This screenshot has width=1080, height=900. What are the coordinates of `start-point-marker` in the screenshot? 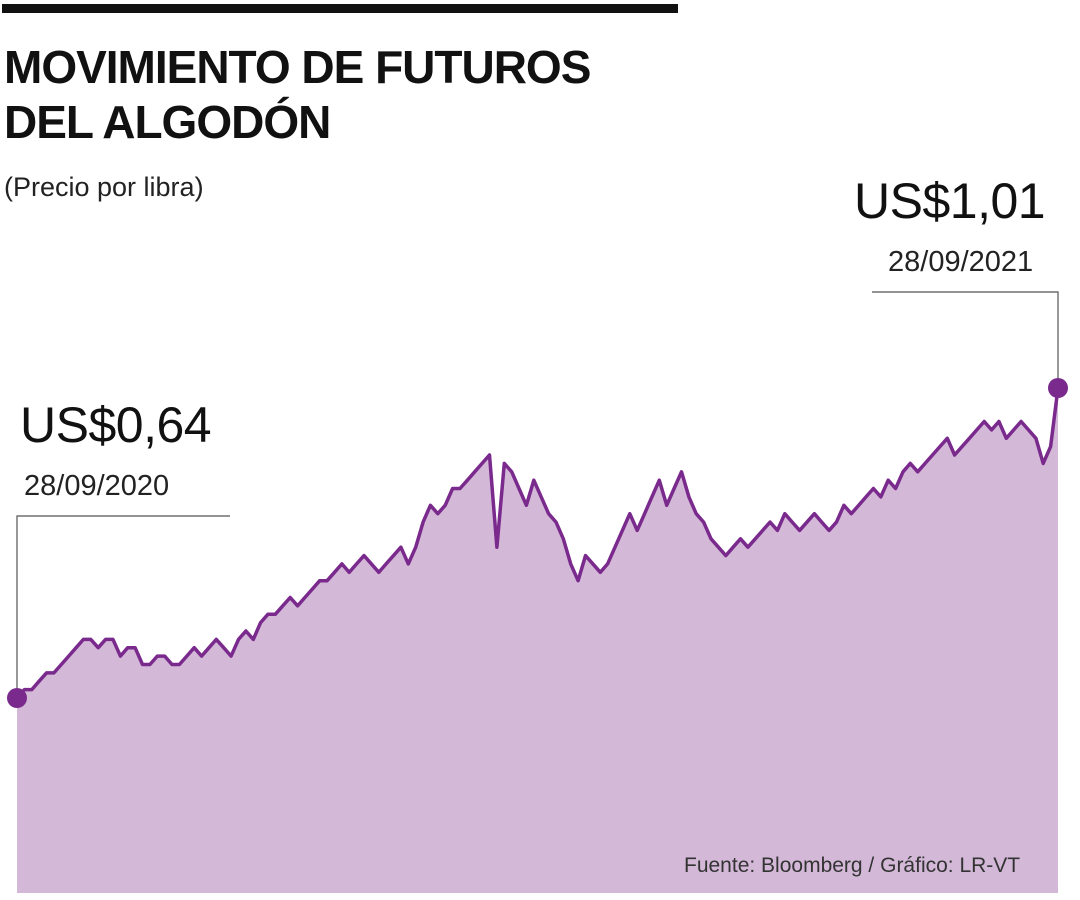 It's located at (17, 698).